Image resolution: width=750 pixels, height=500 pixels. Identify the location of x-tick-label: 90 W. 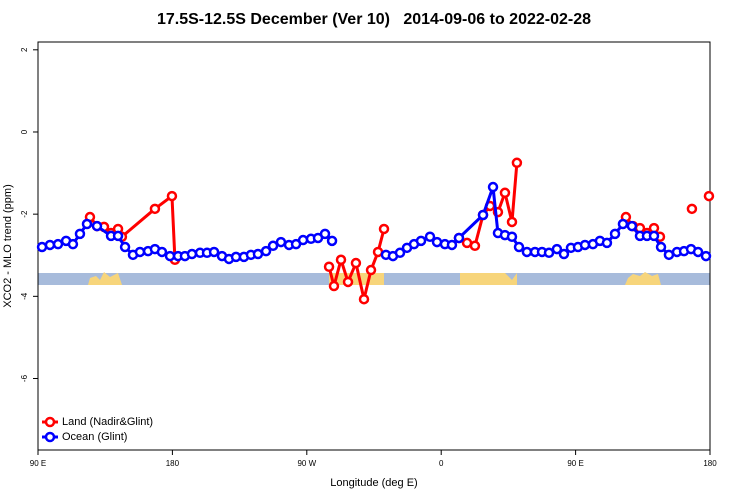
(306, 463).